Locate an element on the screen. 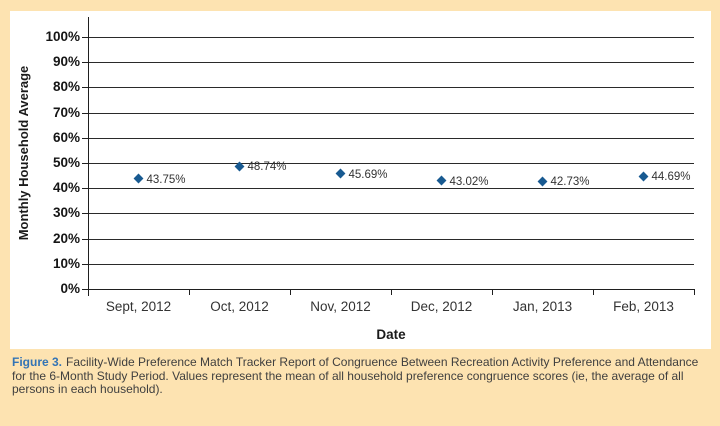 Image resolution: width=720 pixels, height=426 pixels. data-point-label: 45.69% is located at coordinates (368, 174).